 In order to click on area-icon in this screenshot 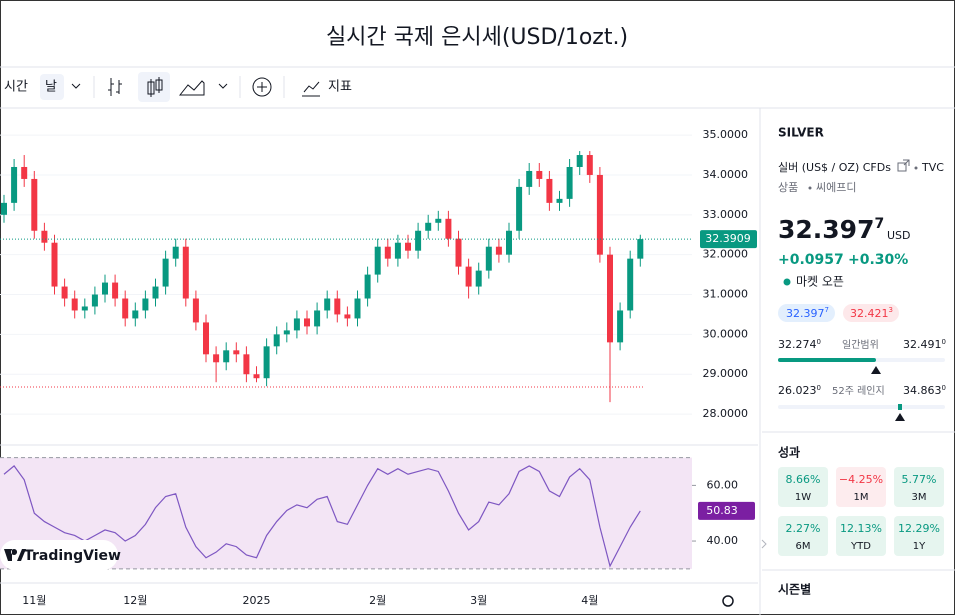, I will do `click(191, 88)`.